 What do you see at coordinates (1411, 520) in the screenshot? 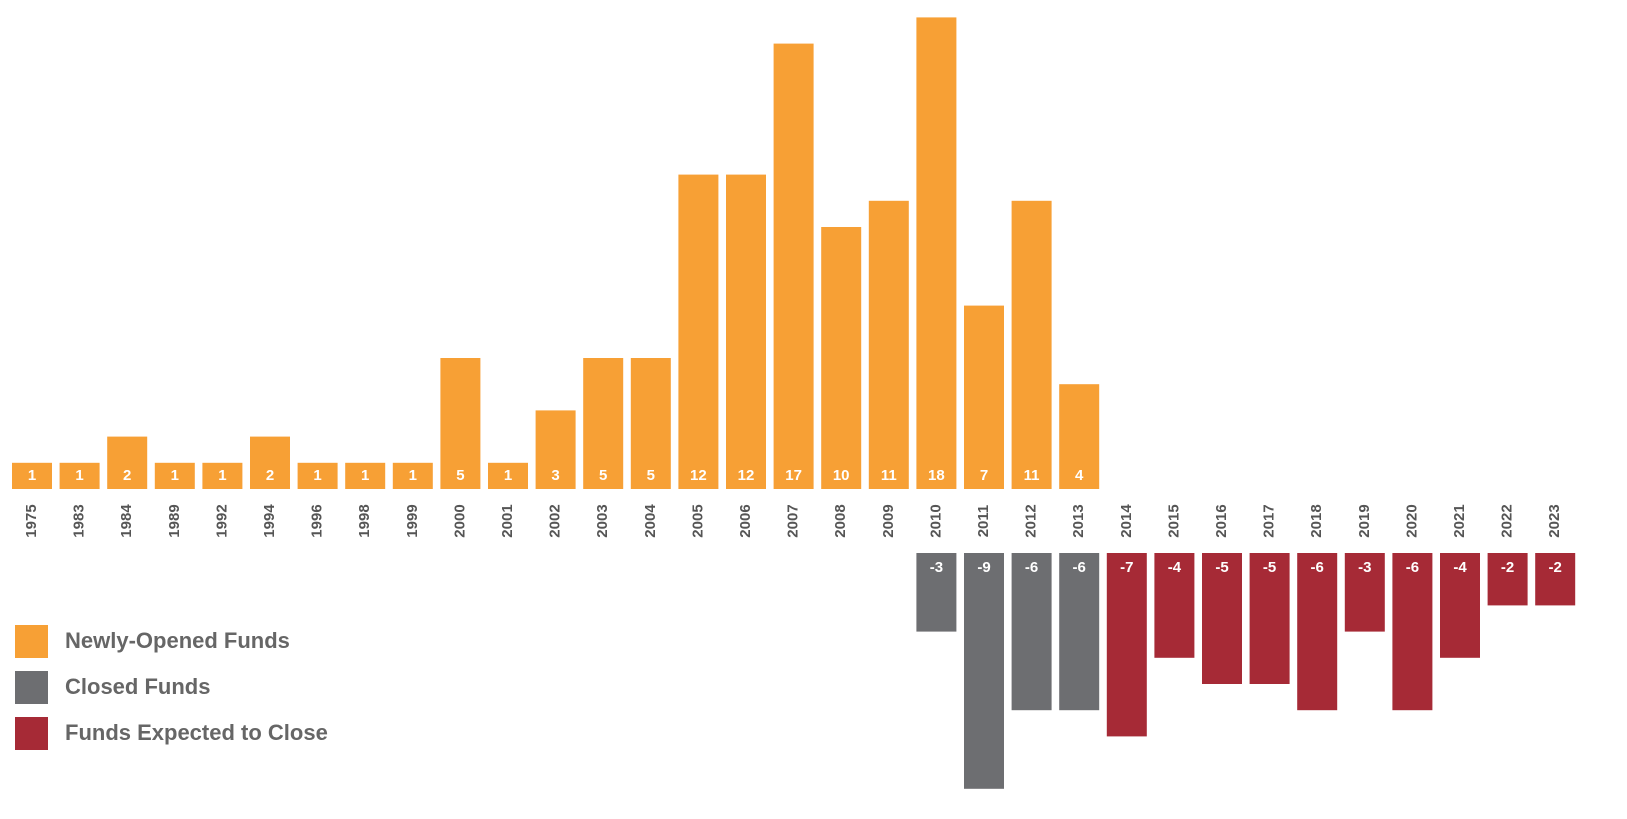
I see `x-tick-label: 2020` at bounding box center [1411, 520].